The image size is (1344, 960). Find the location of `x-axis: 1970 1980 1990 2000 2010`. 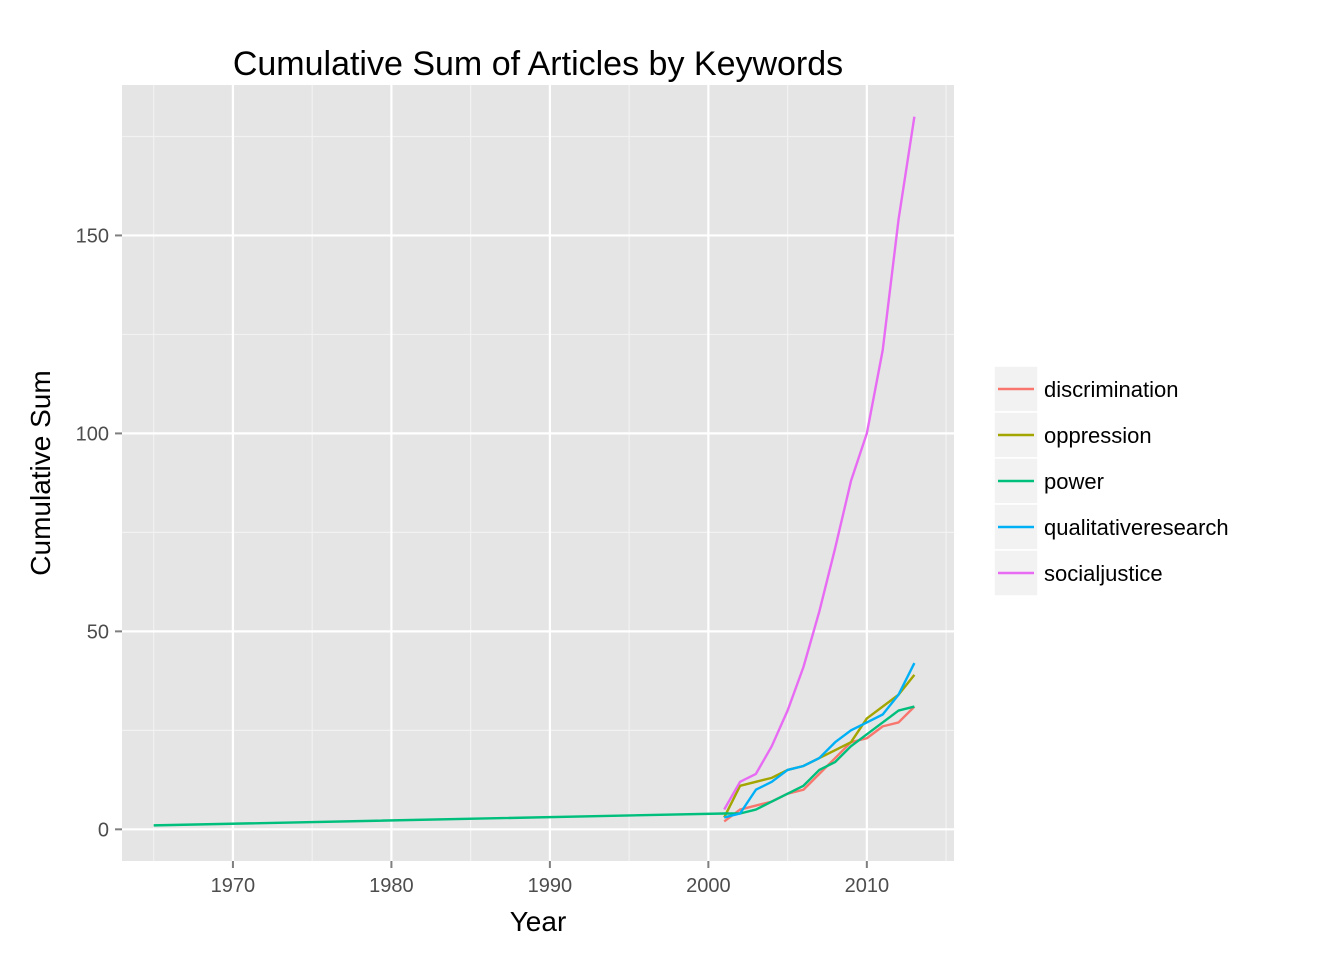

x-axis: 1970 1980 1990 2000 2010 is located at coordinates (550, 879).